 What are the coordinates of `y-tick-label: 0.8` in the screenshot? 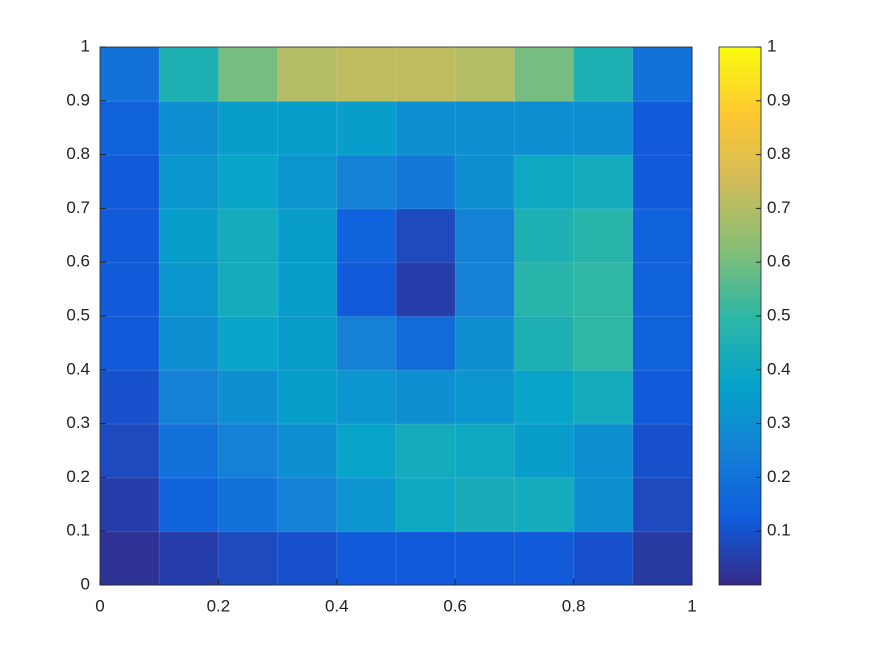 It's located at (78, 153).